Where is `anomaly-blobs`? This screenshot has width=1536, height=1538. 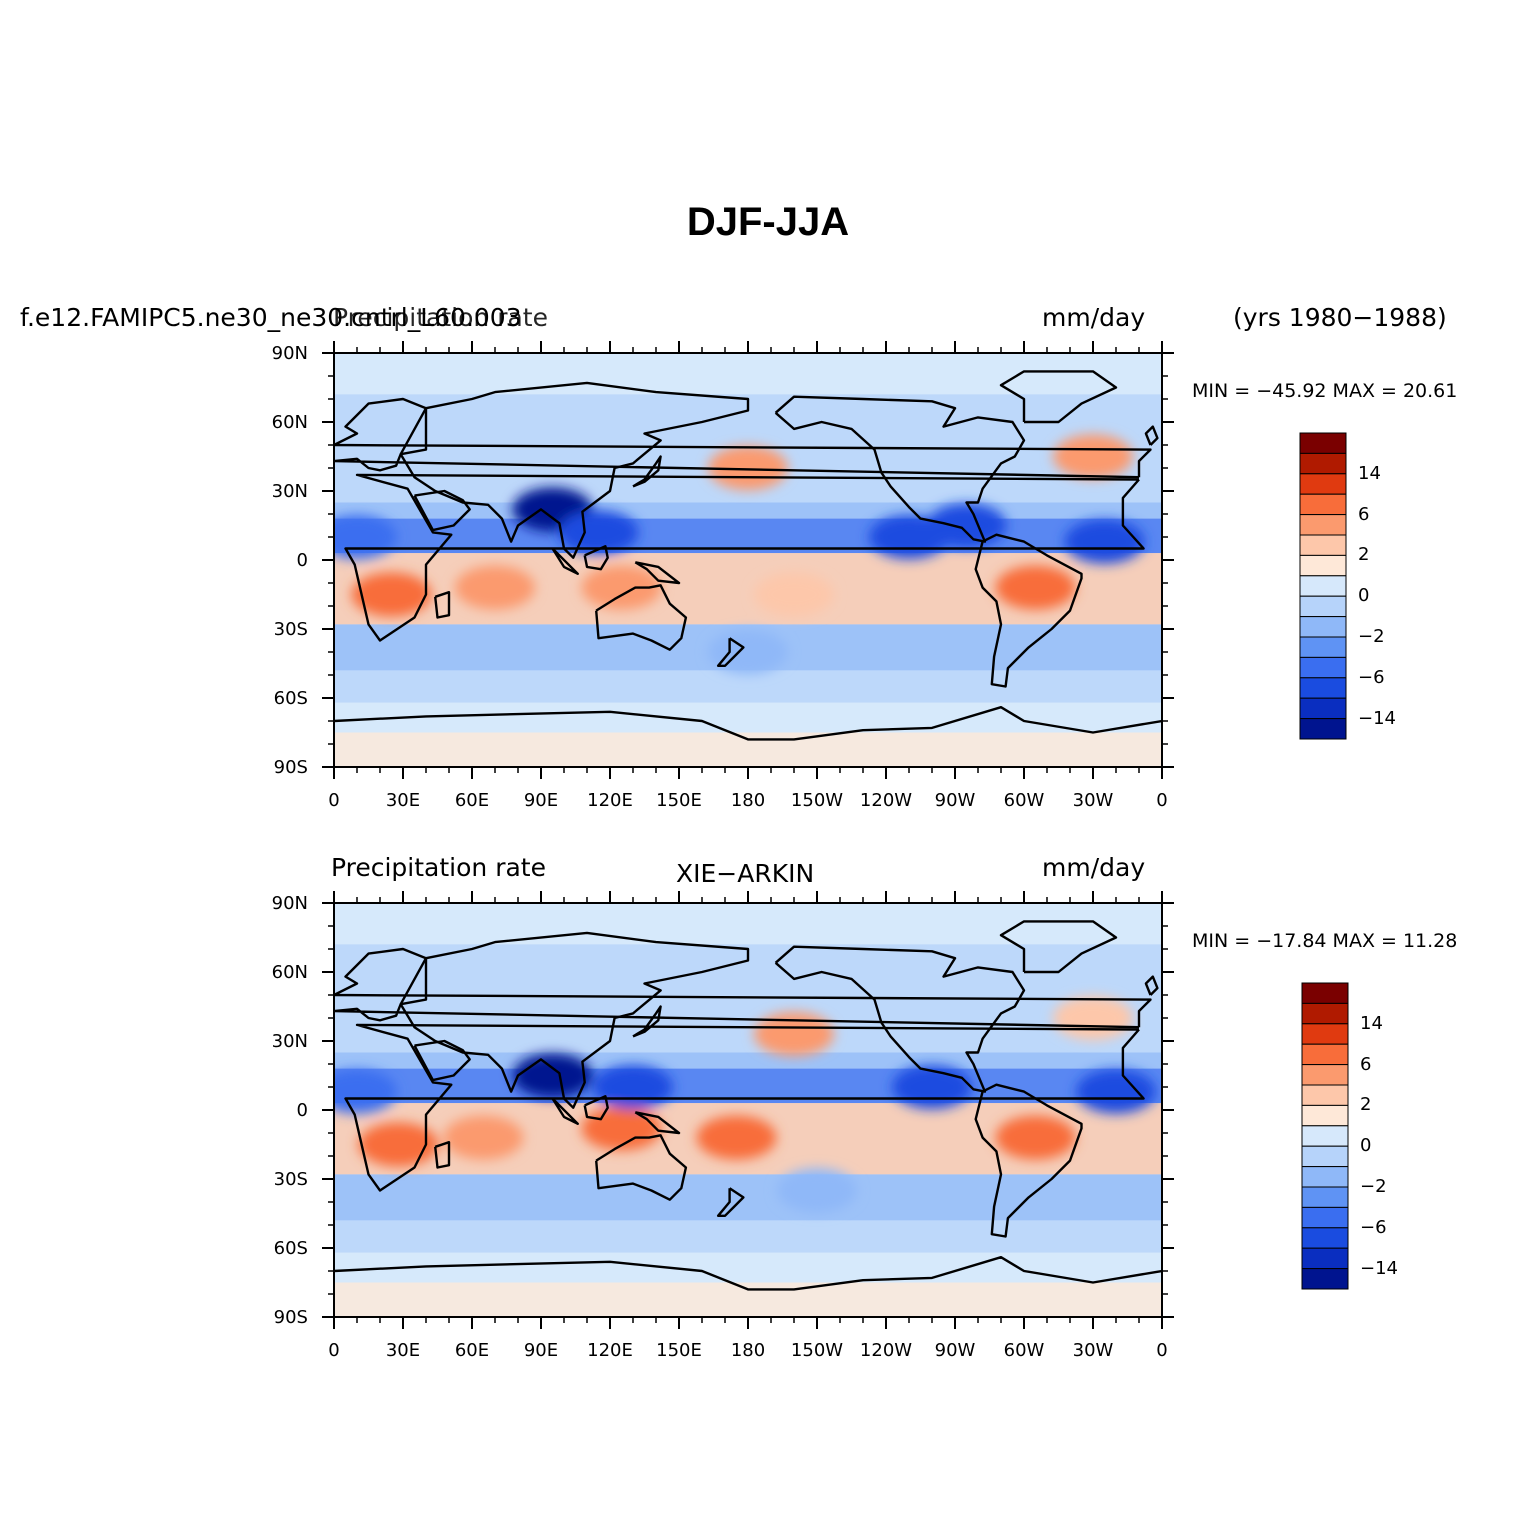
anomaly-blobs is located at coordinates (739, 554).